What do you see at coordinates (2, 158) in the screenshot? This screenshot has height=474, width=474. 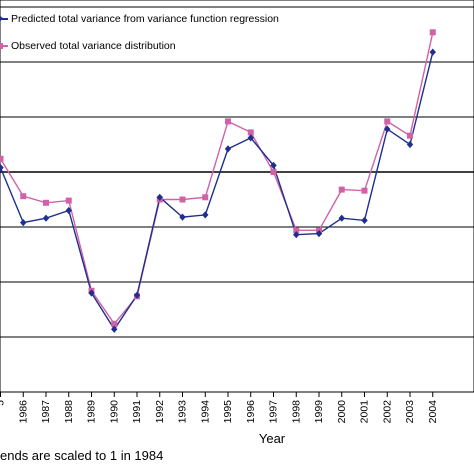 I see `data-point-observed-1985` at bounding box center [2, 158].